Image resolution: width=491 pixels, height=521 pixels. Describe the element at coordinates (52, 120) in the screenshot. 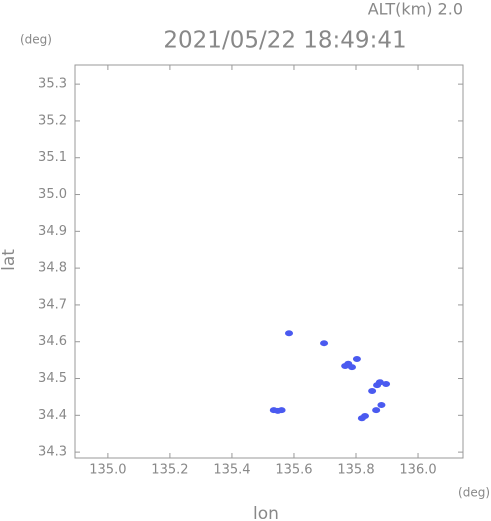

I see `y-tick-label: 35.2` at that location.